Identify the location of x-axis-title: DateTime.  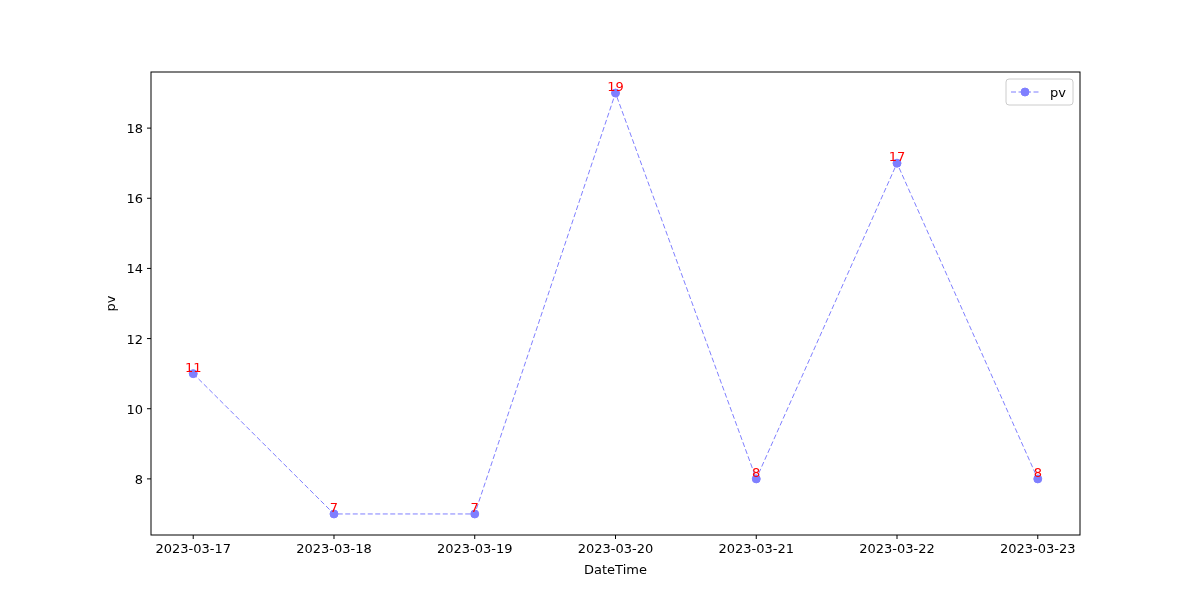
(615, 569).